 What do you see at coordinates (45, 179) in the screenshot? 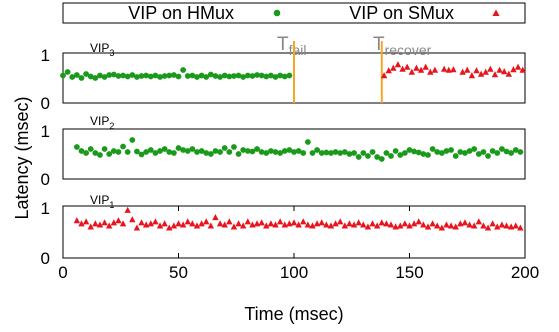
I see `panel-vip2-ytick-0: 0` at bounding box center [45, 179].